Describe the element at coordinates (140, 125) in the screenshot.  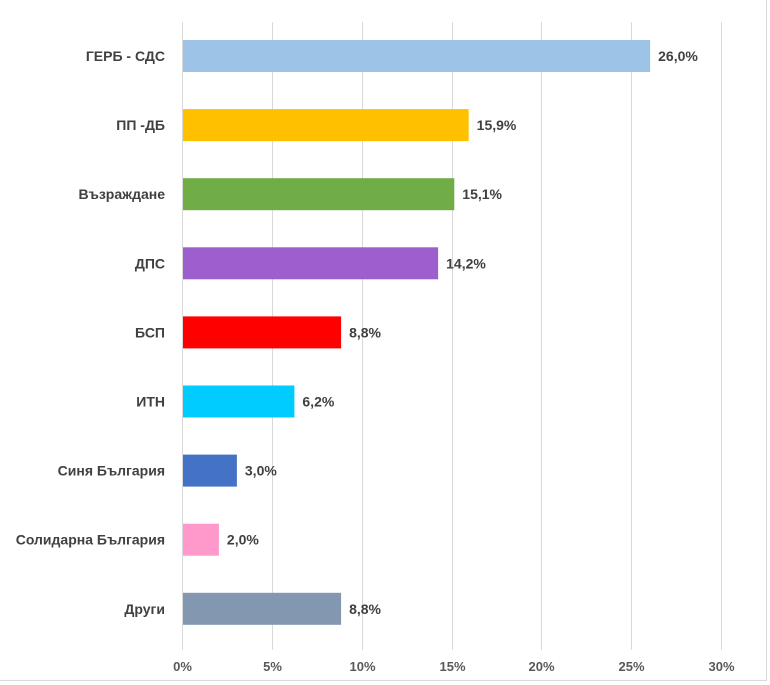
I see `category-label: ПП -ДБ` at that location.